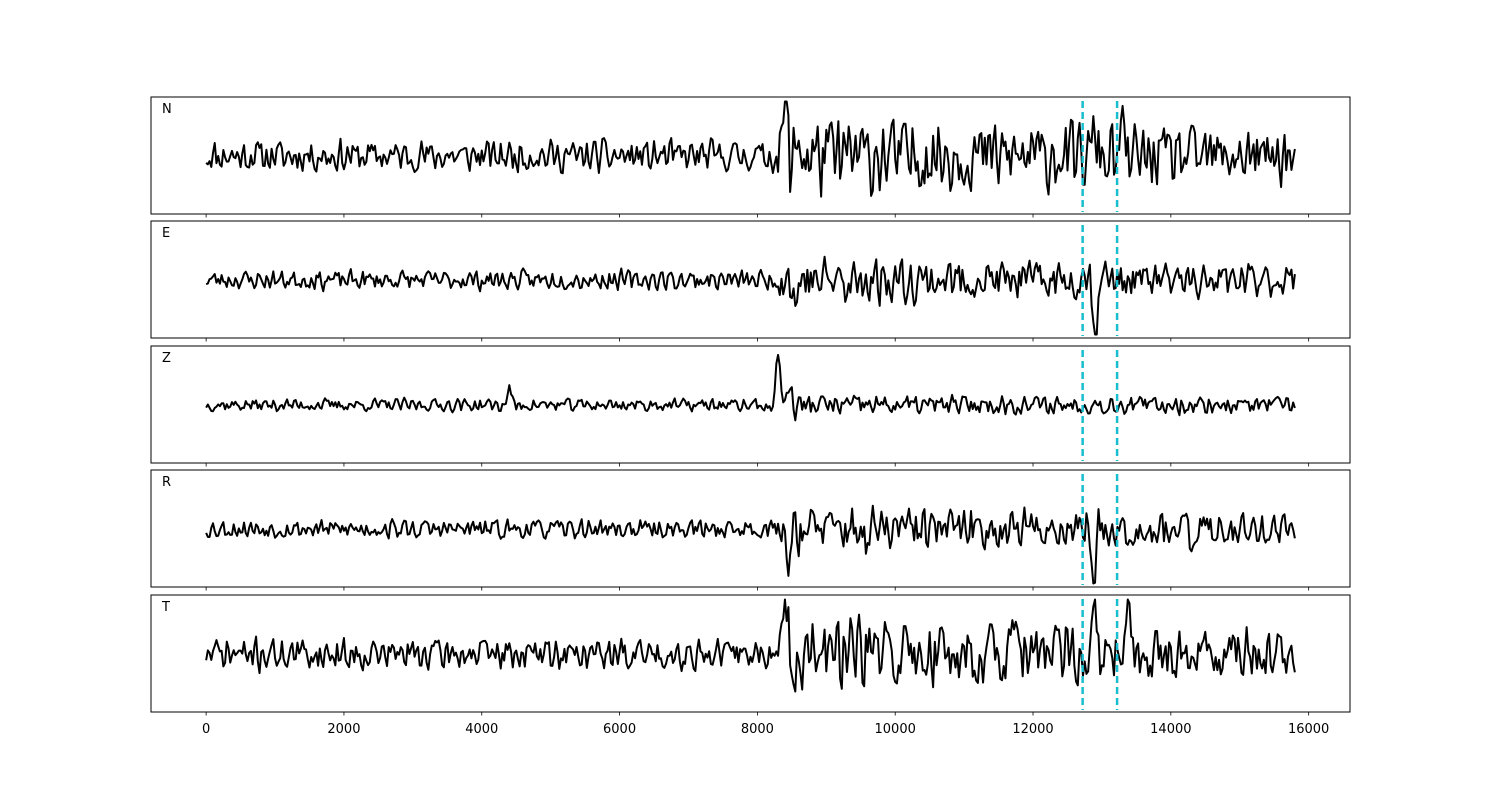 The image size is (1500, 804). What do you see at coordinates (166, 233) in the screenshot?
I see `panel-label: E` at bounding box center [166, 233].